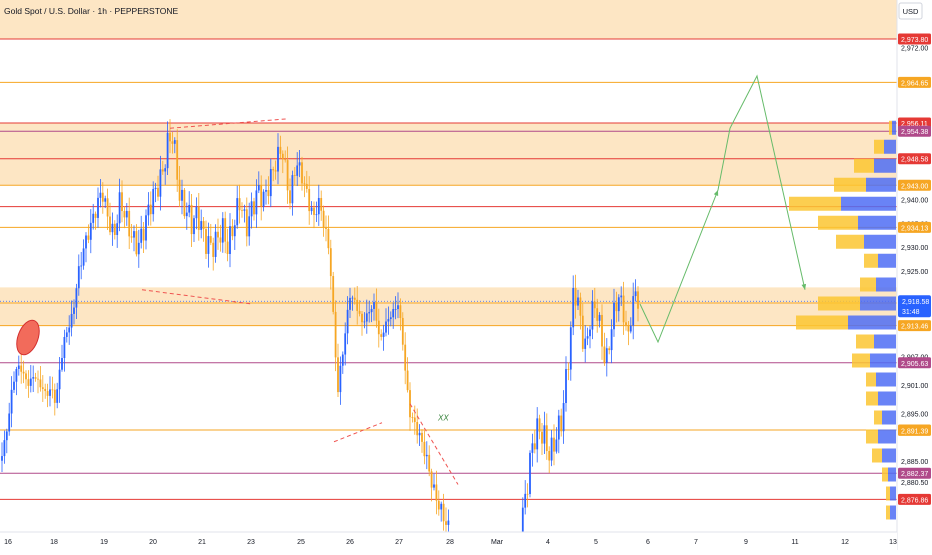 The width and height of the screenshot is (932, 555). I want to click on forecast-arrowhead, so click(804, 286).